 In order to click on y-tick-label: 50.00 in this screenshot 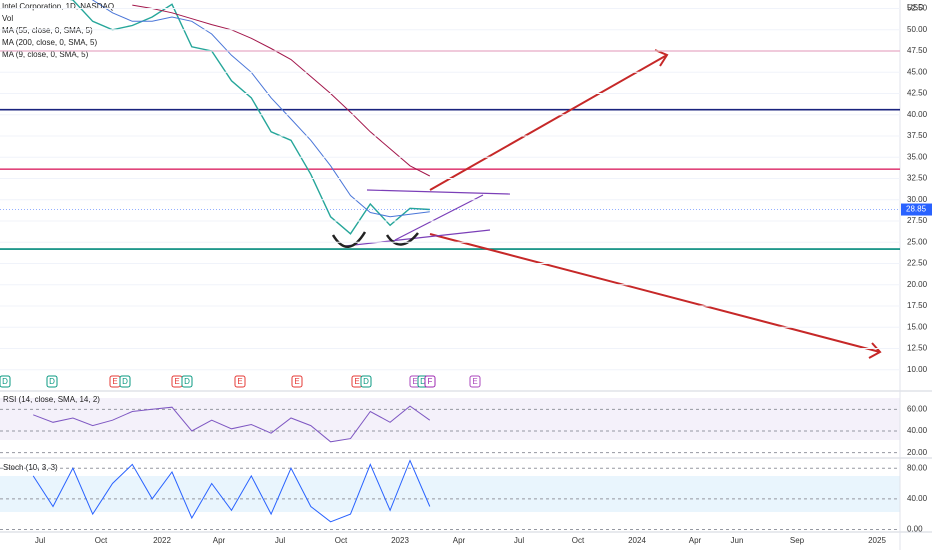, I will do `click(917, 29)`.